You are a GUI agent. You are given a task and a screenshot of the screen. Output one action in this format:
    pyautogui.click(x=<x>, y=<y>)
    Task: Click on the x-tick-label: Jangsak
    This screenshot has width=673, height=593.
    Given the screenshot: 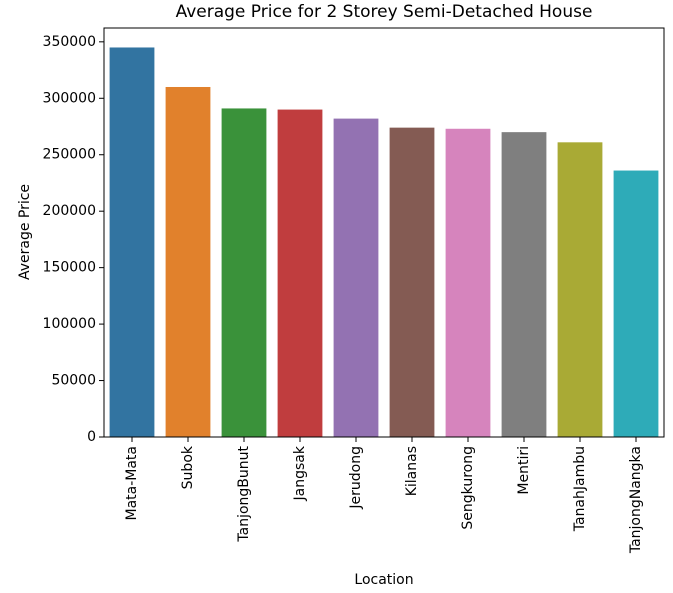 What is the action you would take?
    pyautogui.click(x=300, y=473)
    